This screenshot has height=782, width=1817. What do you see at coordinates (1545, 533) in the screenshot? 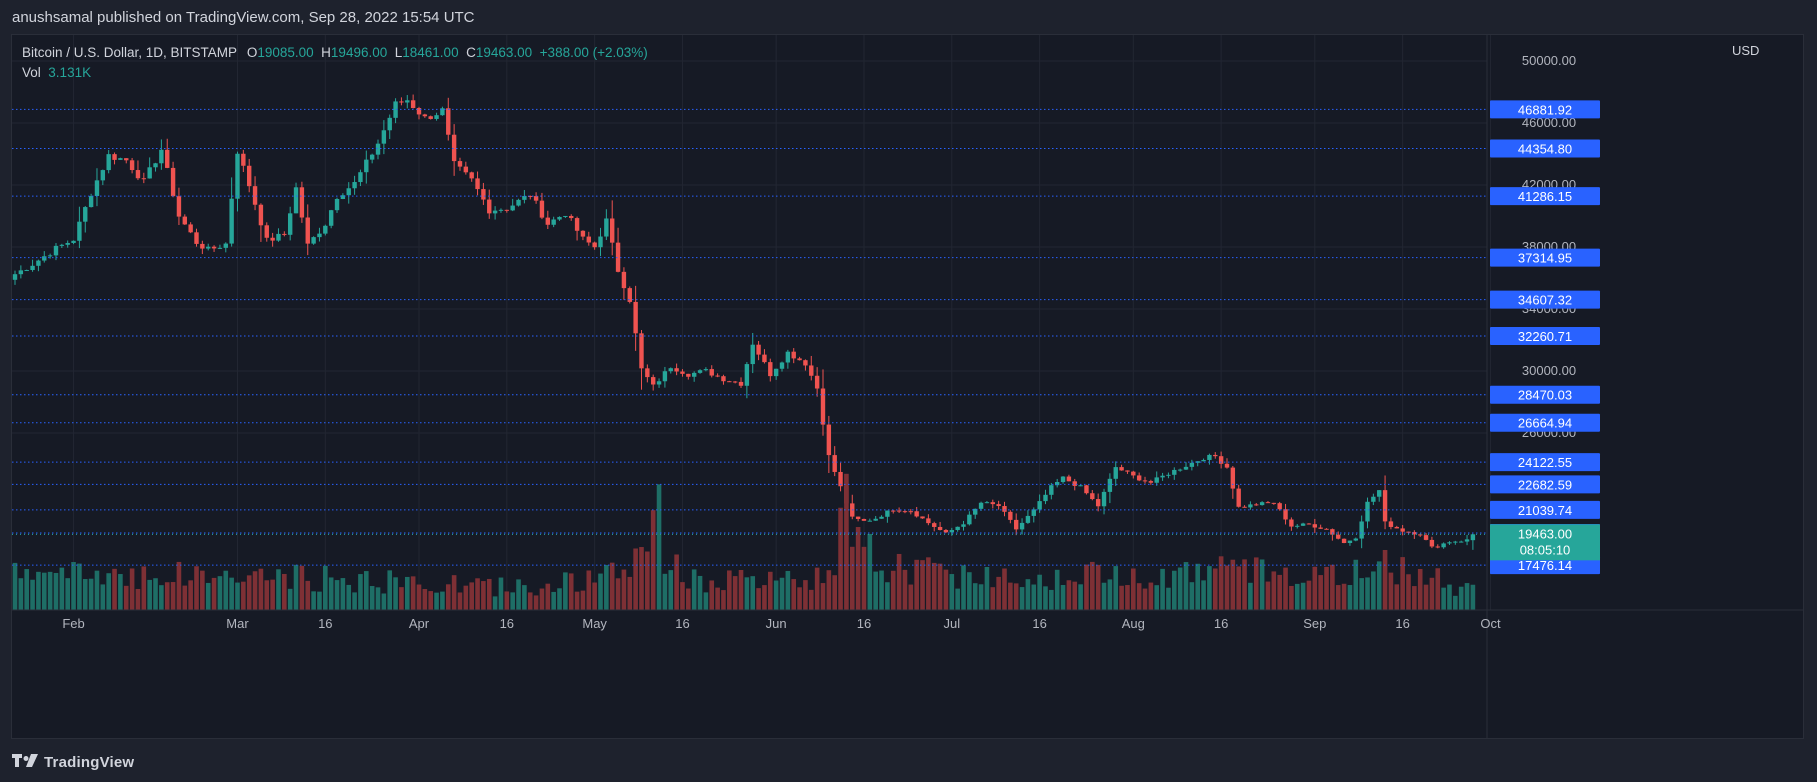
I see `last-price-label: 19463.00` at bounding box center [1545, 533].